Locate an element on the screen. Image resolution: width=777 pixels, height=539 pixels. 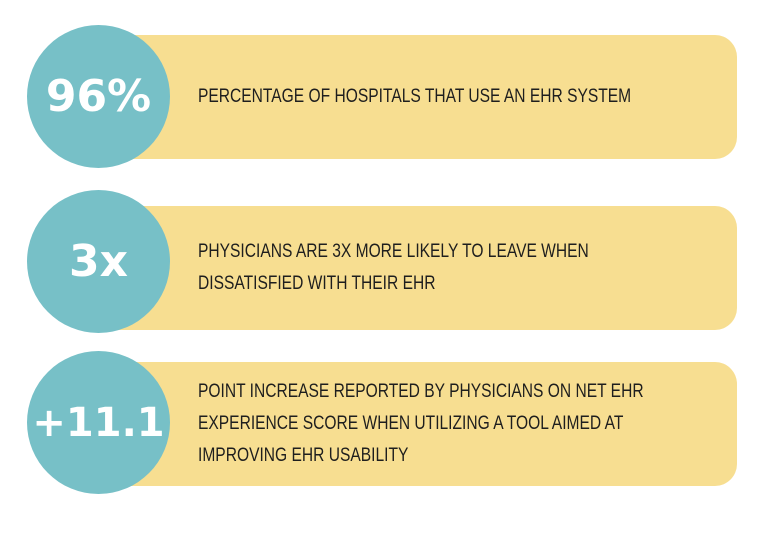
stat-value: 96% is located at coordinates (98, 96).